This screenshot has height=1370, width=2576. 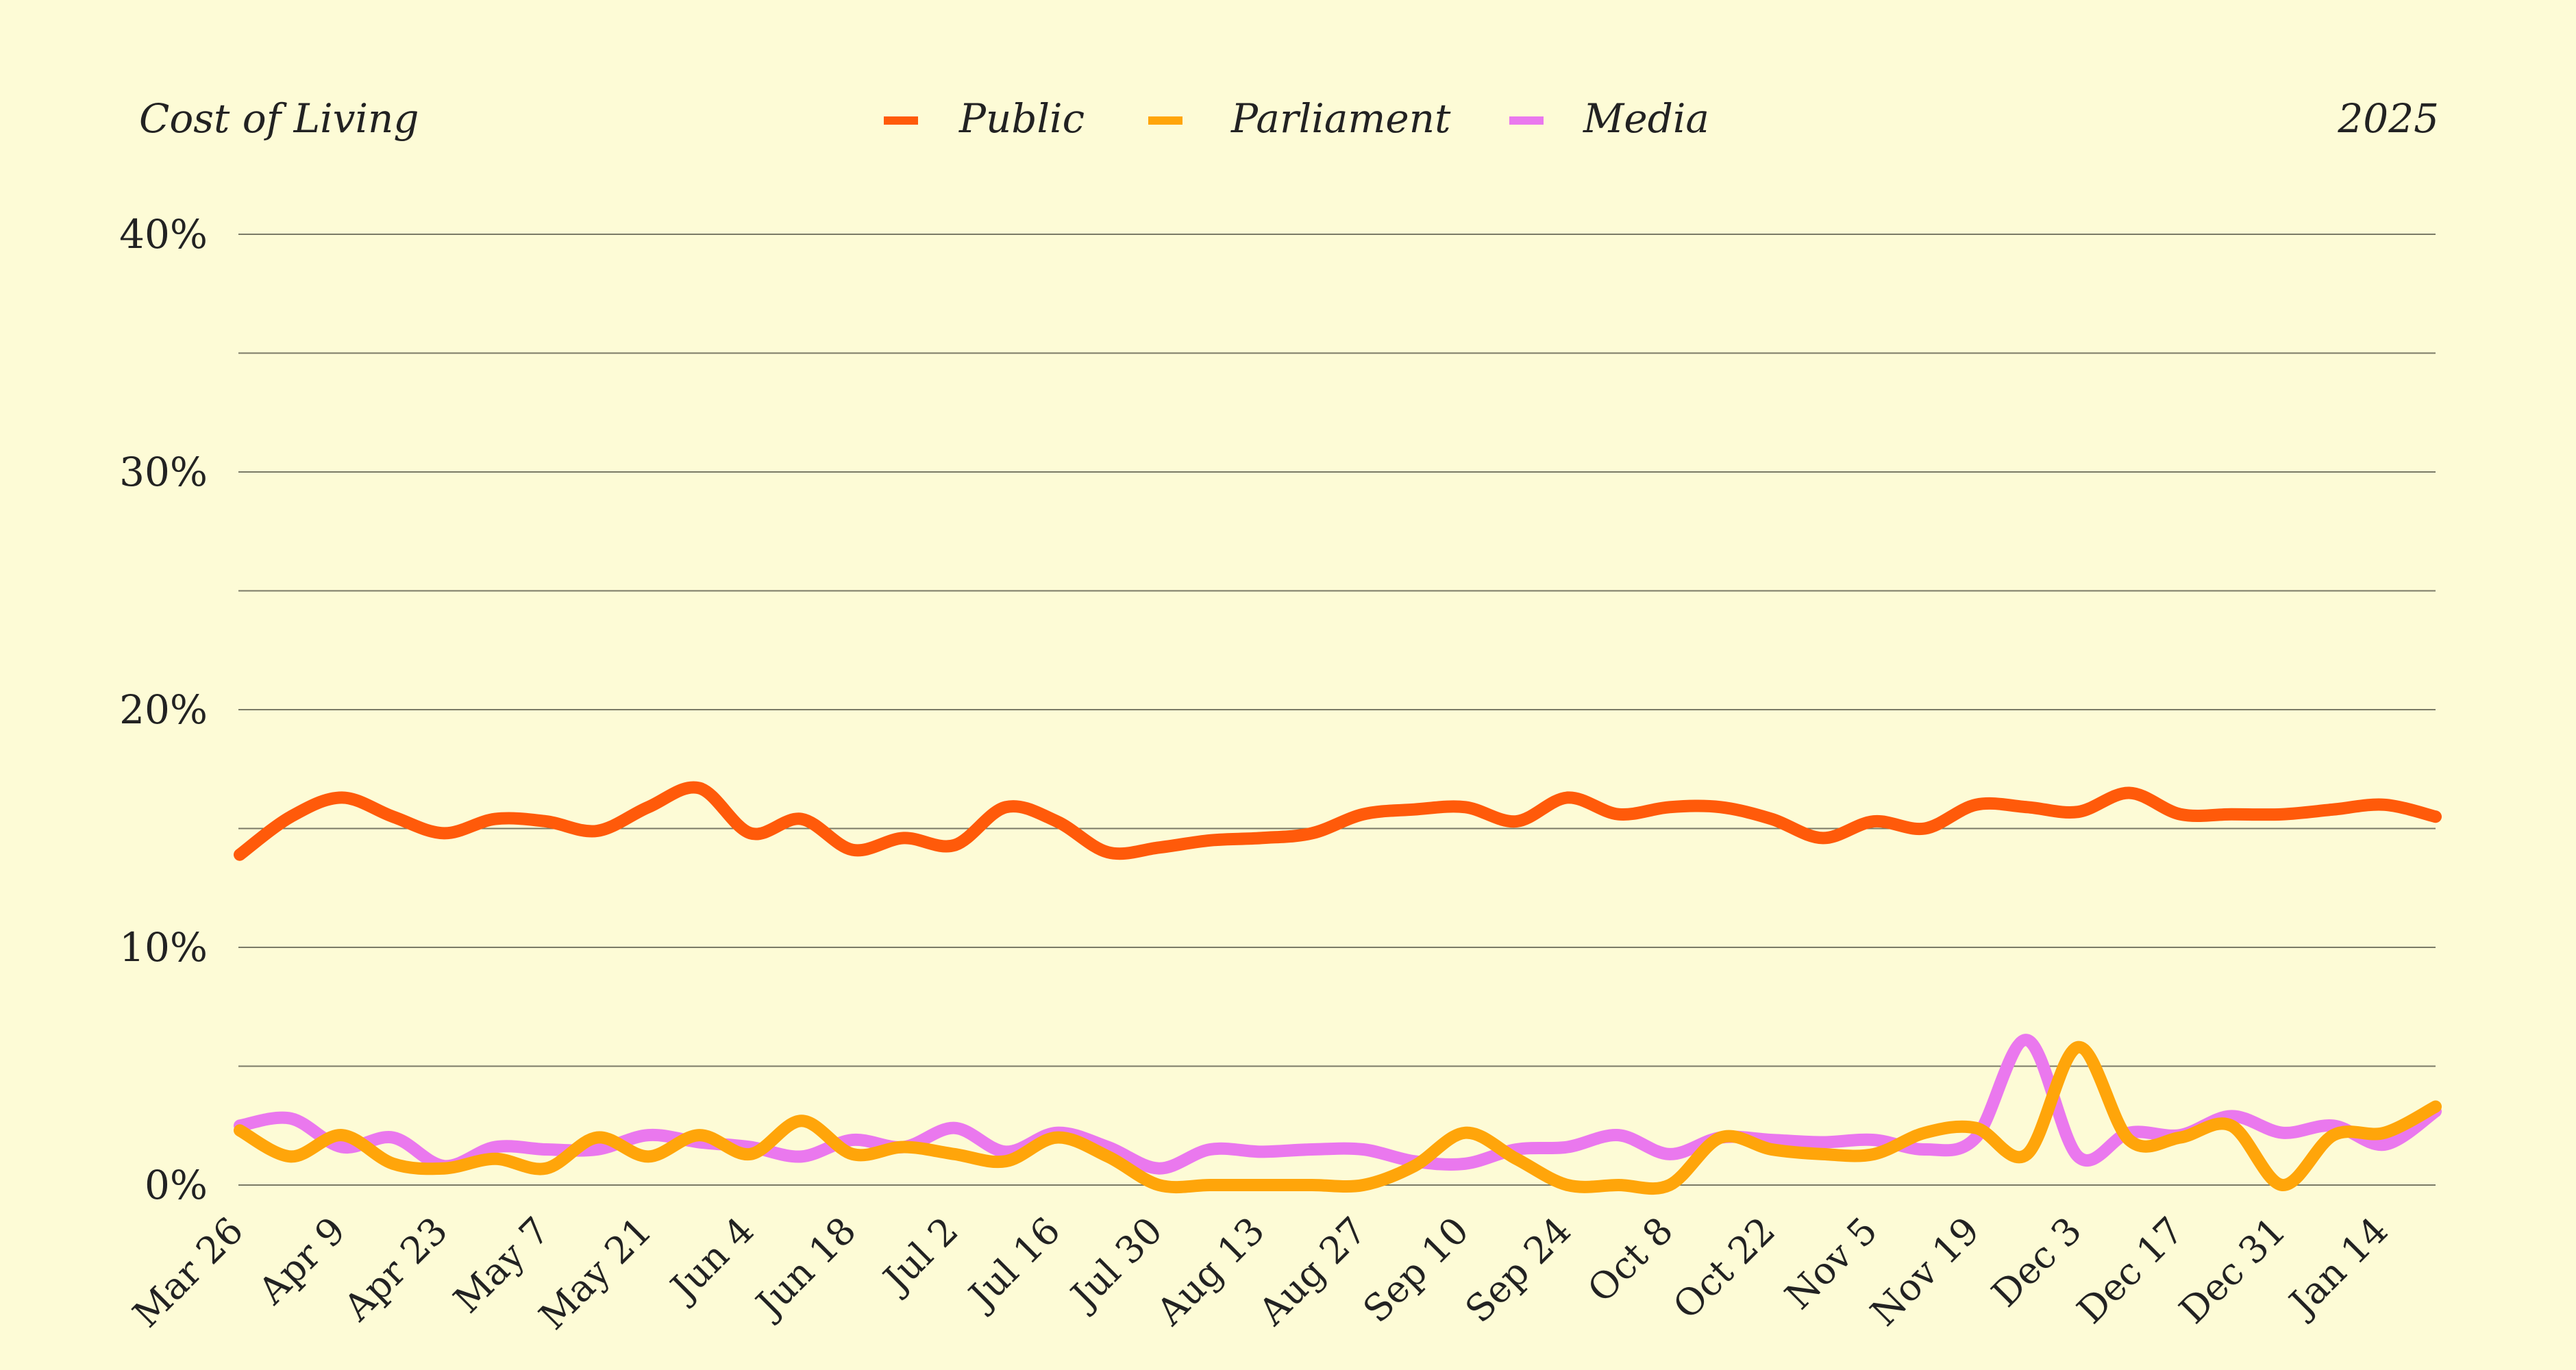 I want to click on x-tick-label: Apr 23, so click(x=395, y=1269).